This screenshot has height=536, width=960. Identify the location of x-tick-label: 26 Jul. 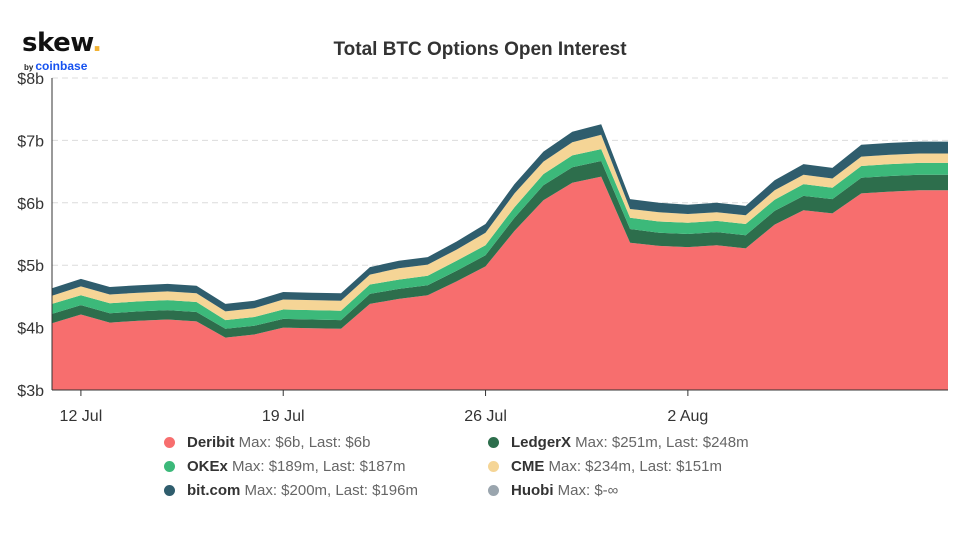
(485, 416).